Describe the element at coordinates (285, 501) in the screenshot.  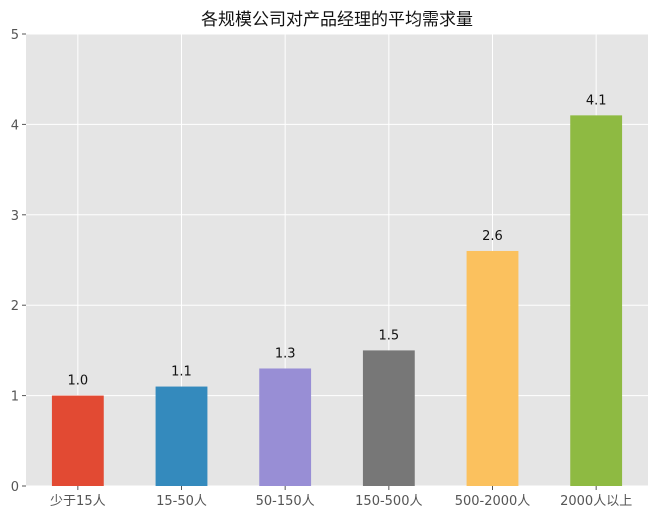
I see `x-tick-label: 50-150人` at that location.